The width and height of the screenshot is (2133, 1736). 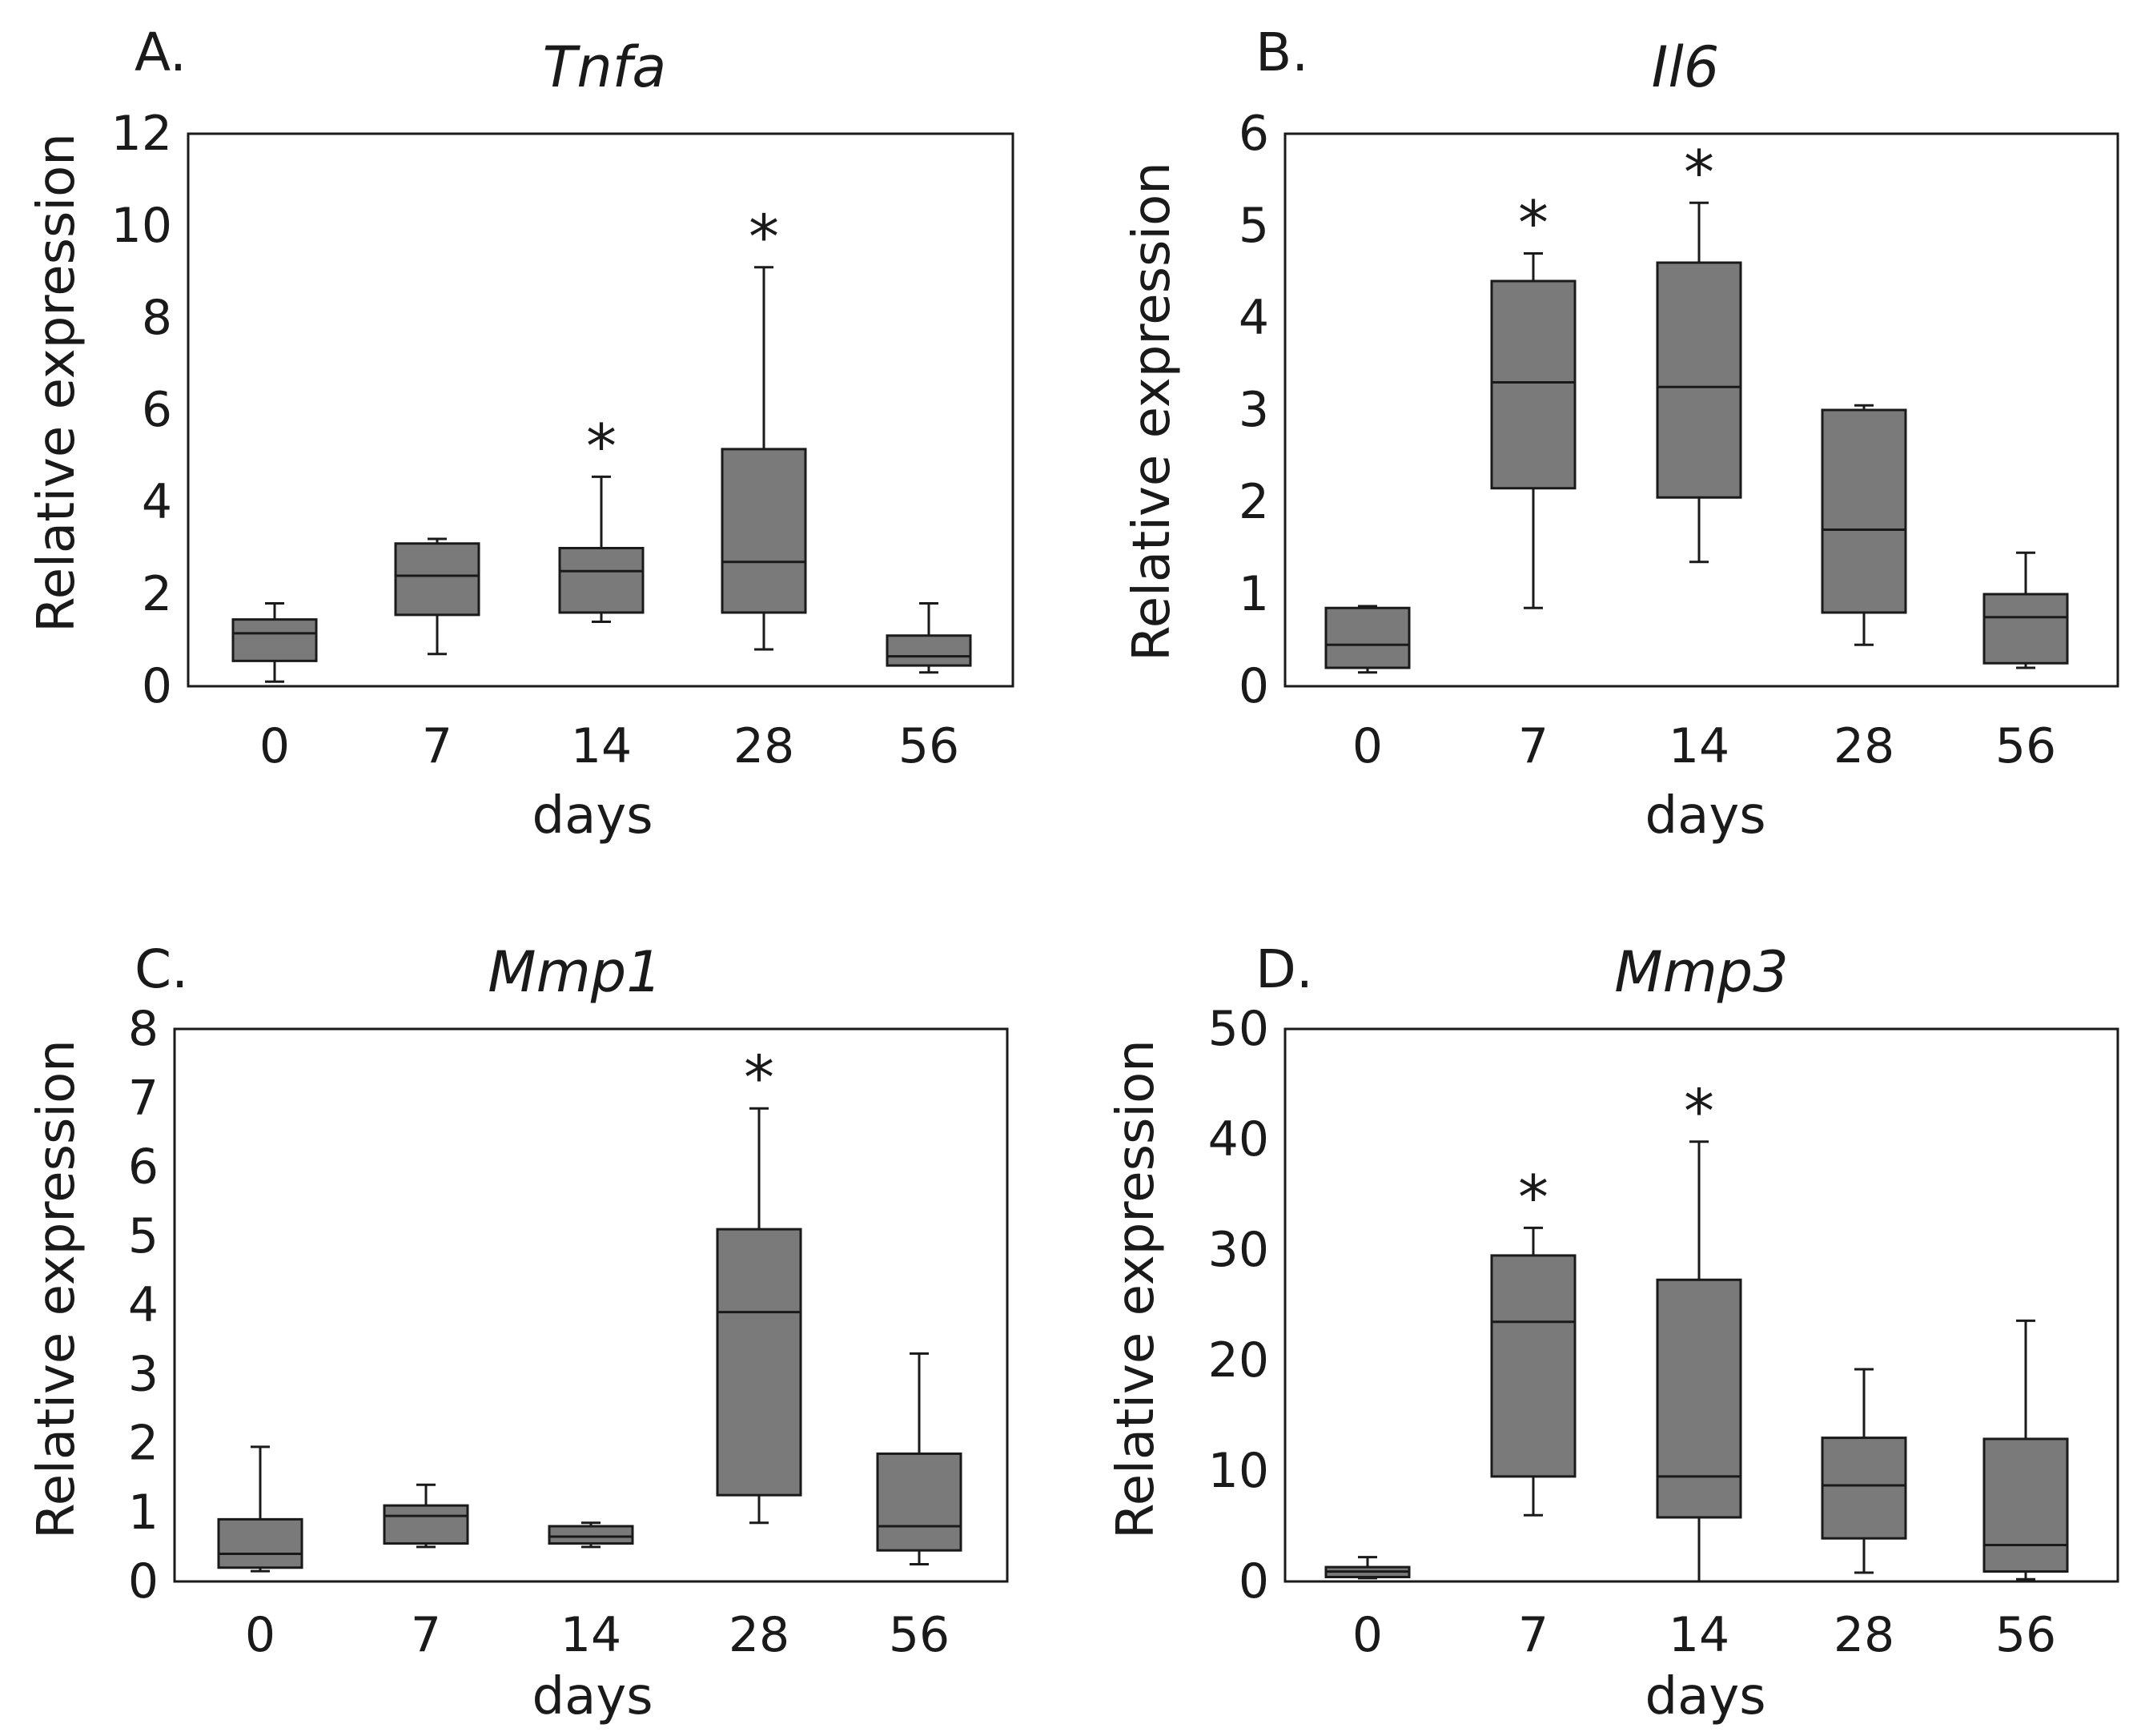 What do you see at coordinates (1238, 1360) in the screenshot?
I see `y-tick-label: 20` at bounding box center [1238, 1360].